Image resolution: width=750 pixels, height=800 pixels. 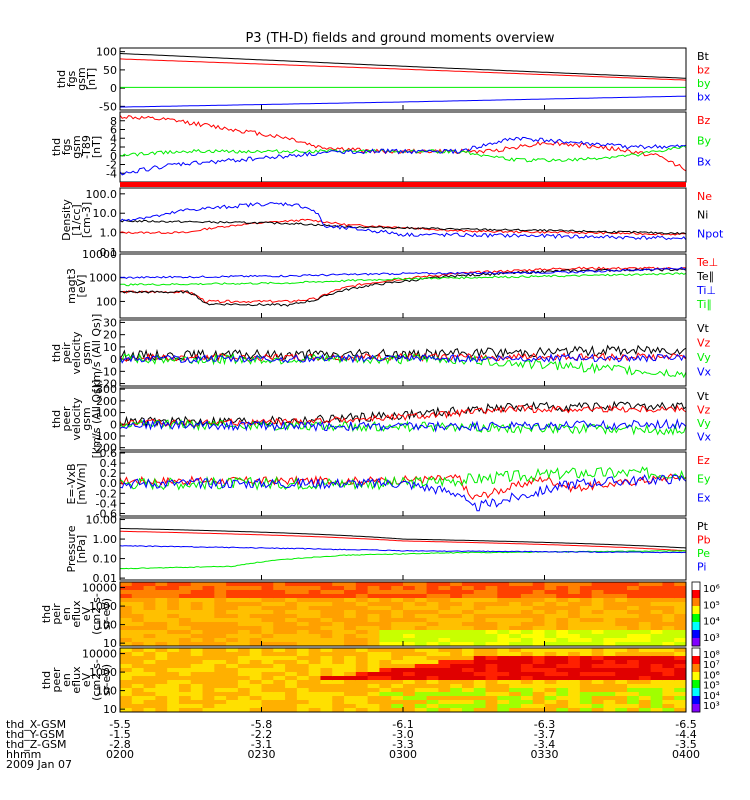 I want to click on y-tick-label: 0.2, so click(x=109, y=473).